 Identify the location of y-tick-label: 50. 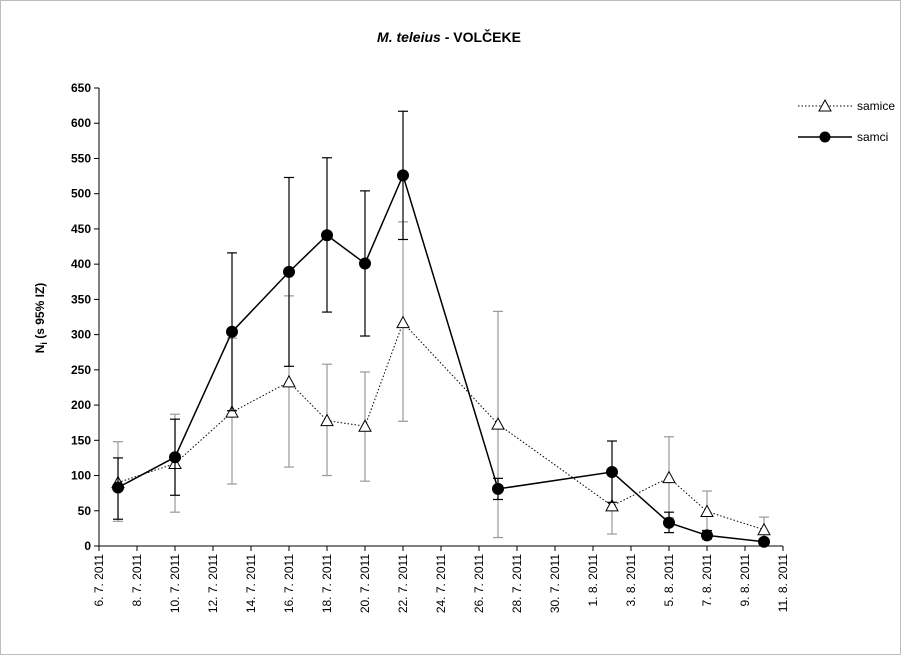
(85, 511).